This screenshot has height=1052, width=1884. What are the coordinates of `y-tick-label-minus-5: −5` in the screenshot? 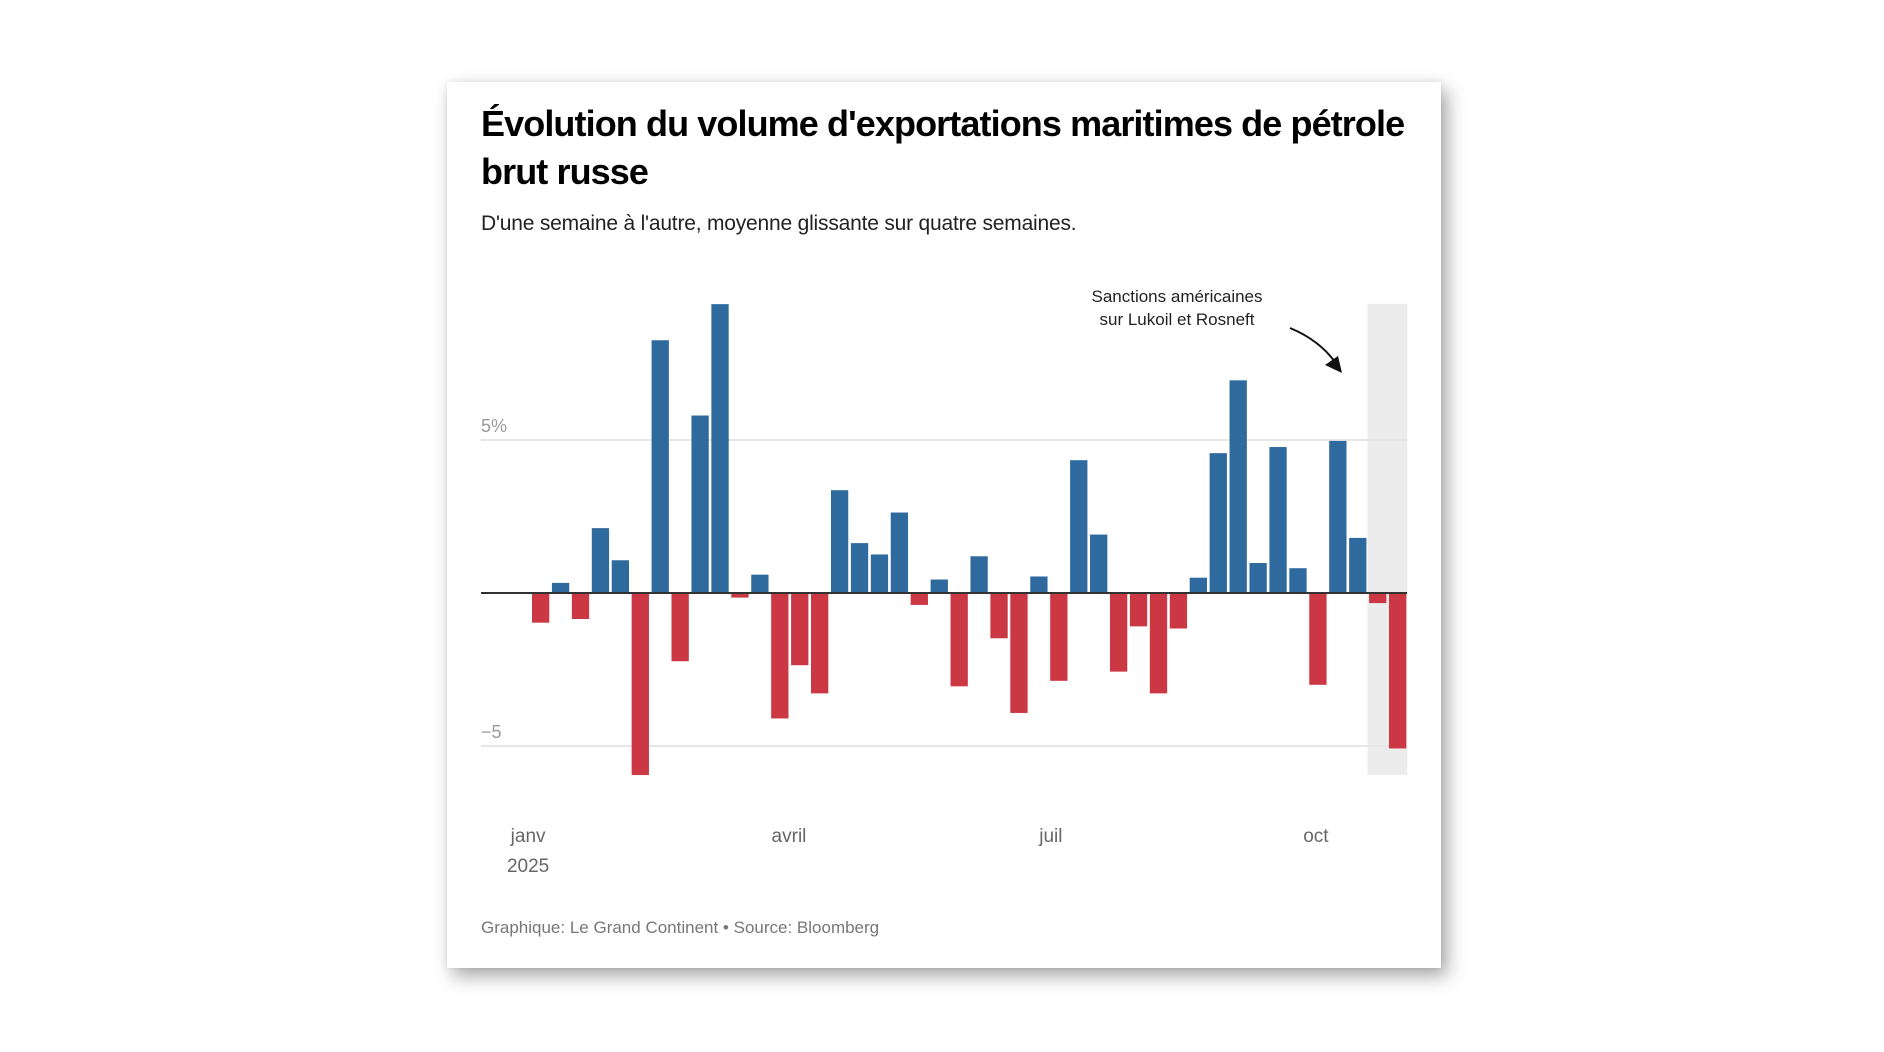 It's located at (491, 732).